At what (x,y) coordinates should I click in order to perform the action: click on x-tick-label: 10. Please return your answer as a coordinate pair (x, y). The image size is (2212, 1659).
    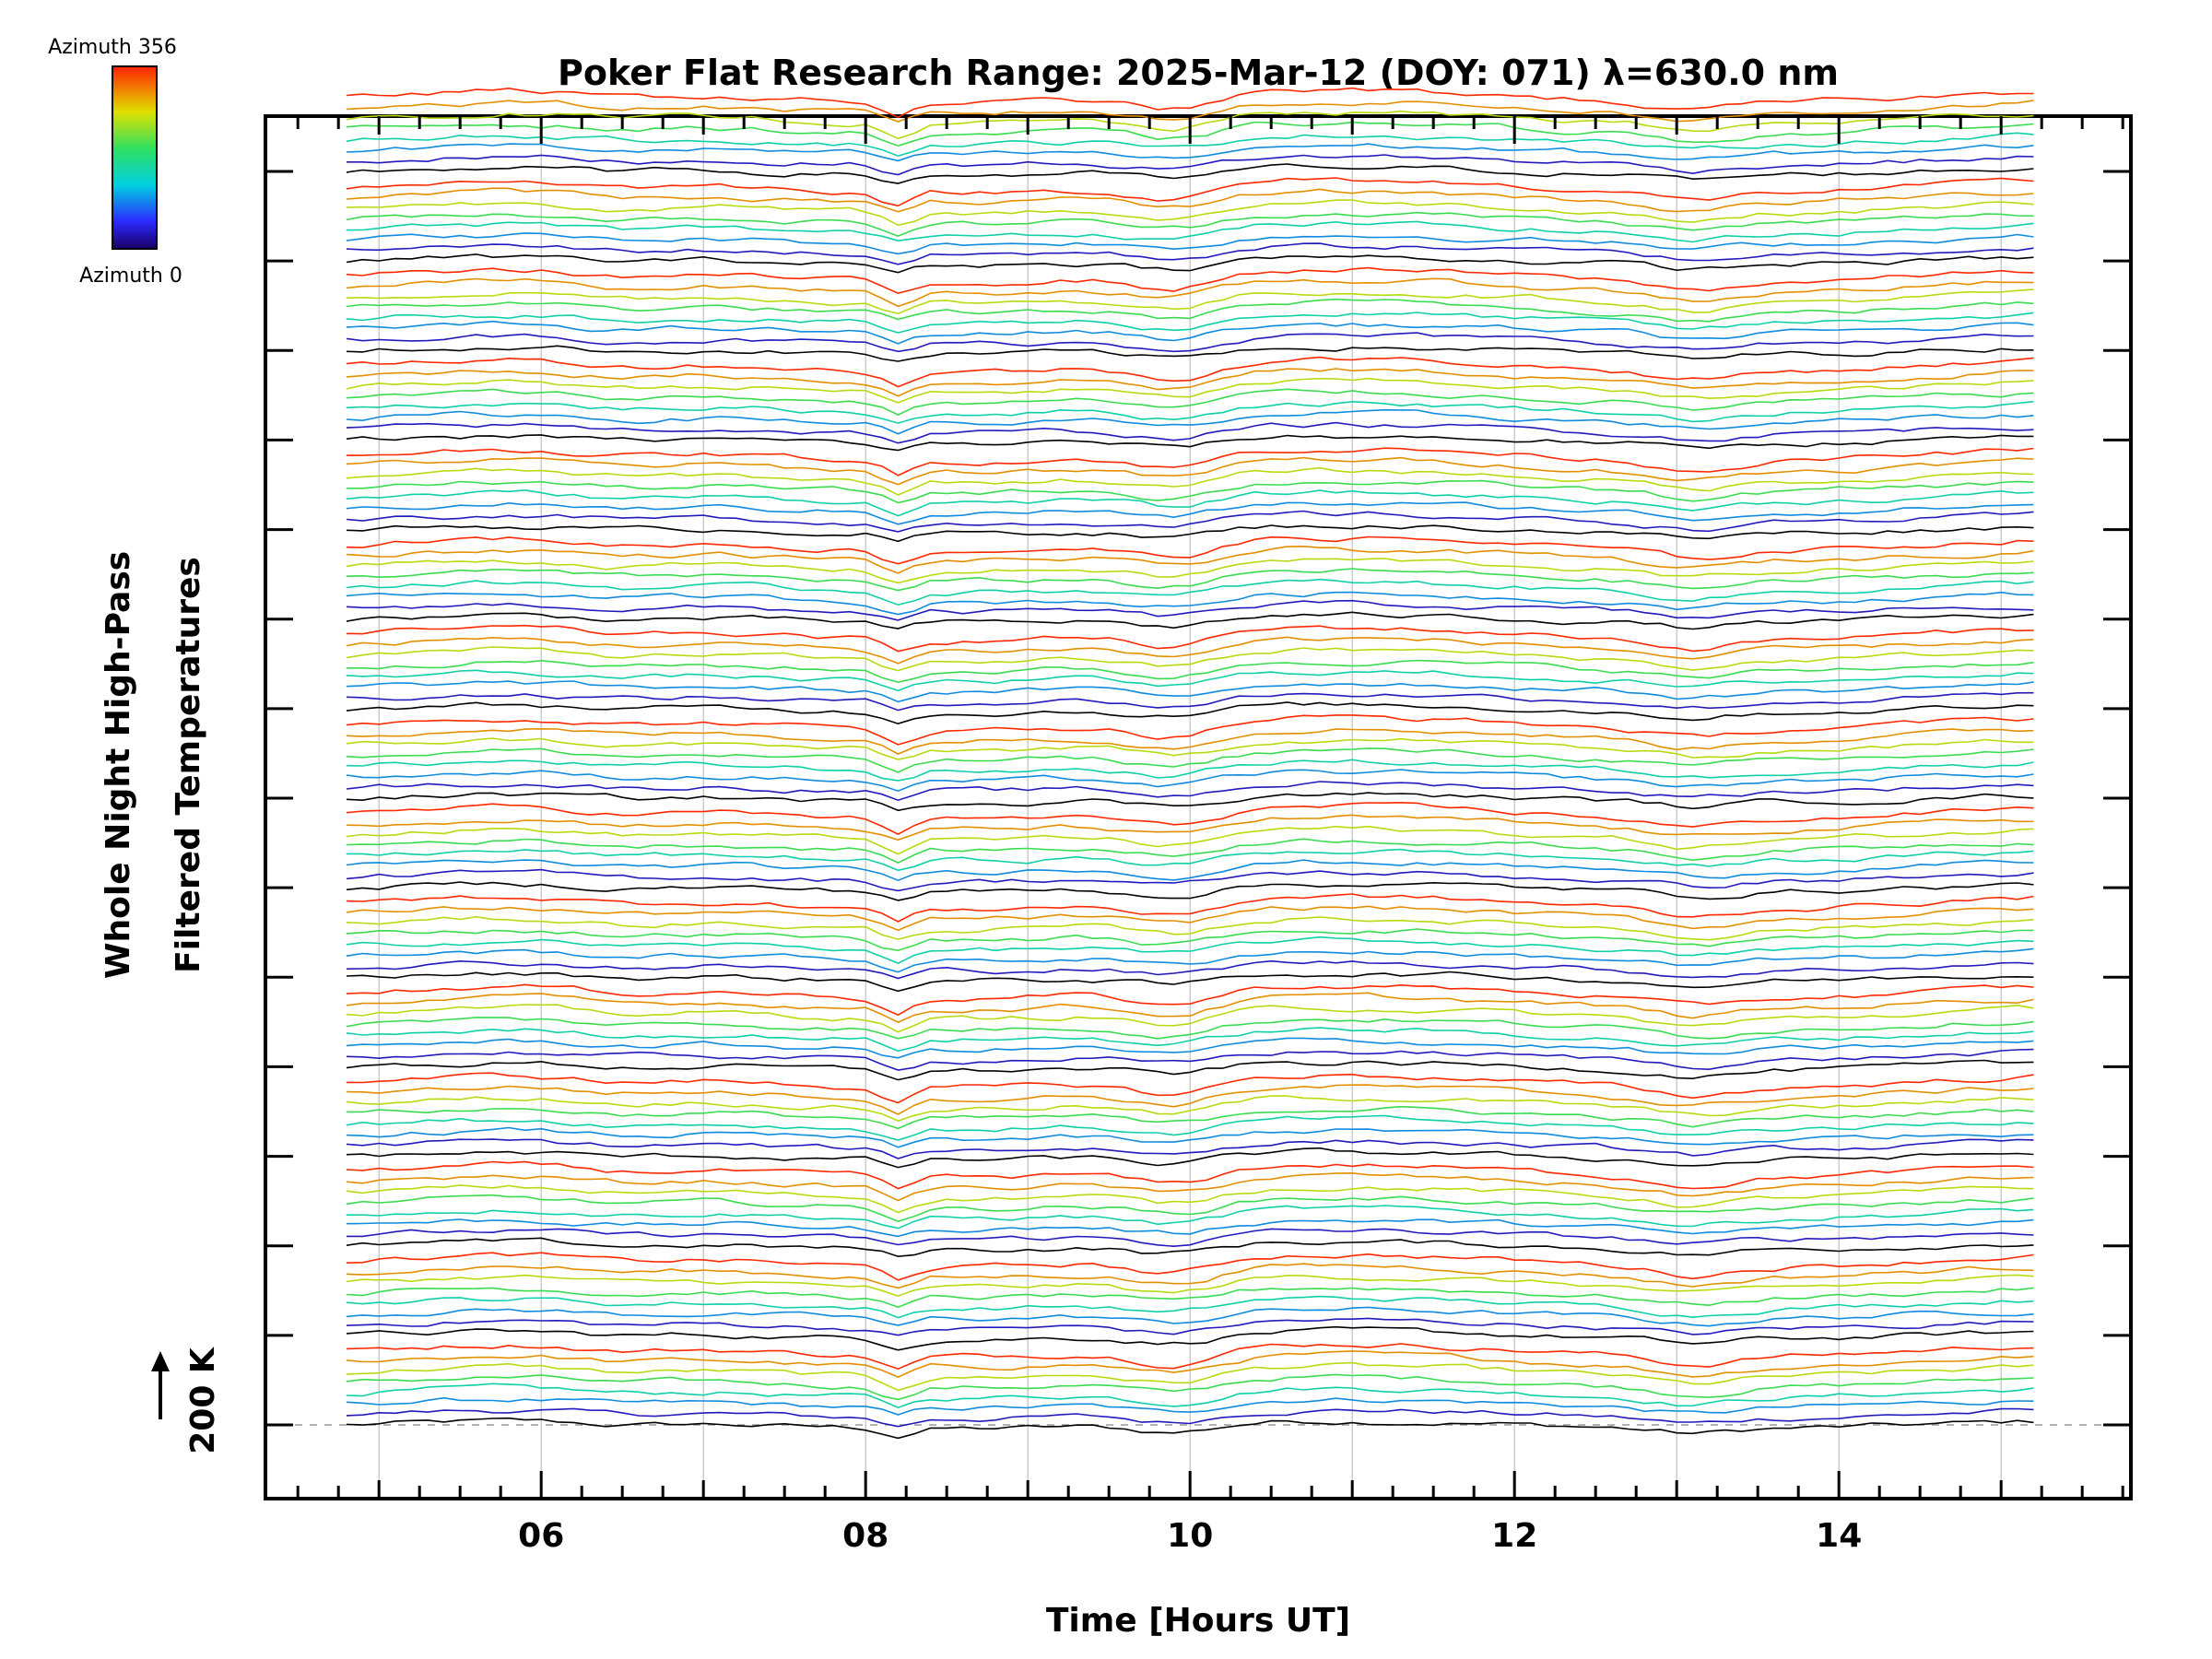
    Looking at the image, I should click on (1190, 1536).